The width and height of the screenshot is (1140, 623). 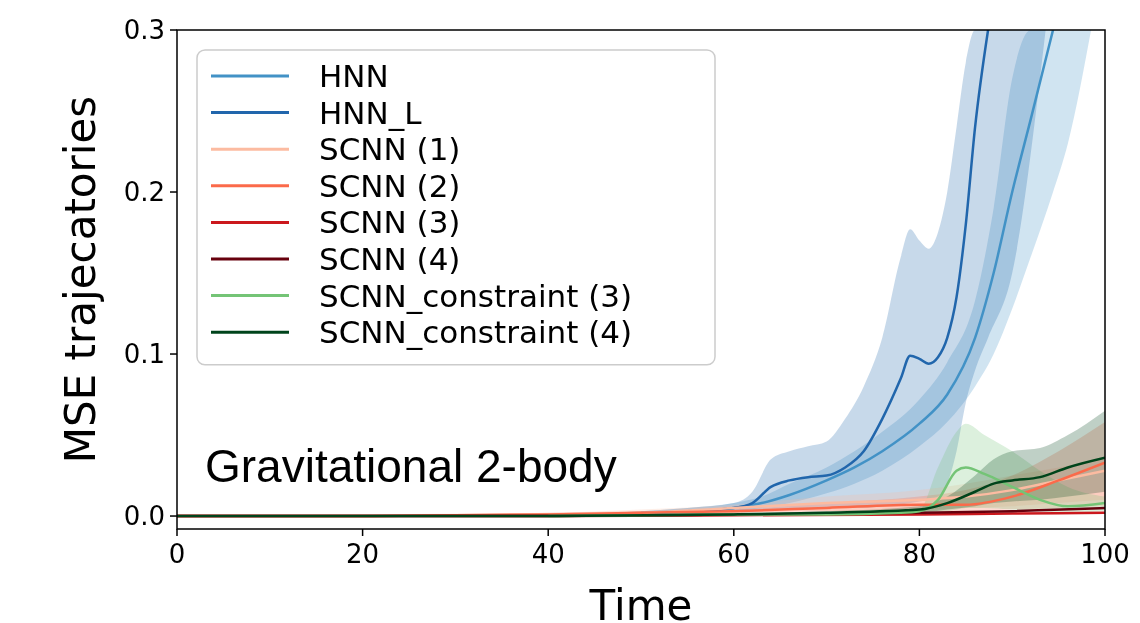 I want to click on x-tick-label: 0, so click(x=177, y=554).